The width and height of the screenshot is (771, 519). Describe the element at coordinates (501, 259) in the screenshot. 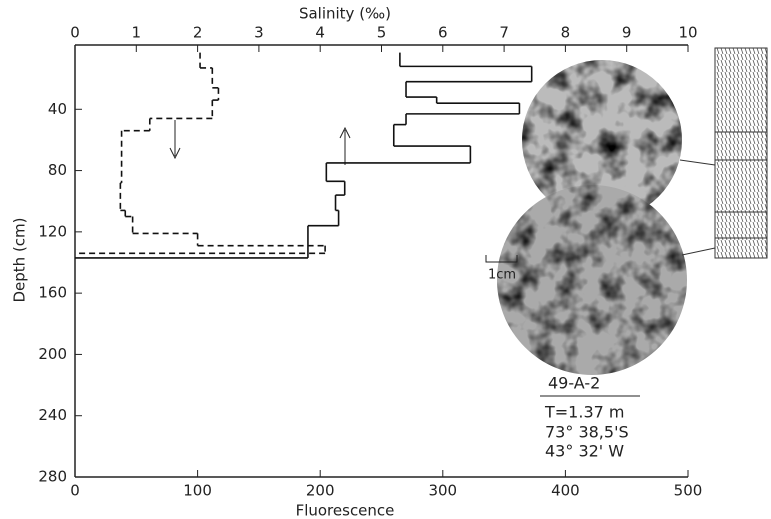

I see `scale-bar` at that location.